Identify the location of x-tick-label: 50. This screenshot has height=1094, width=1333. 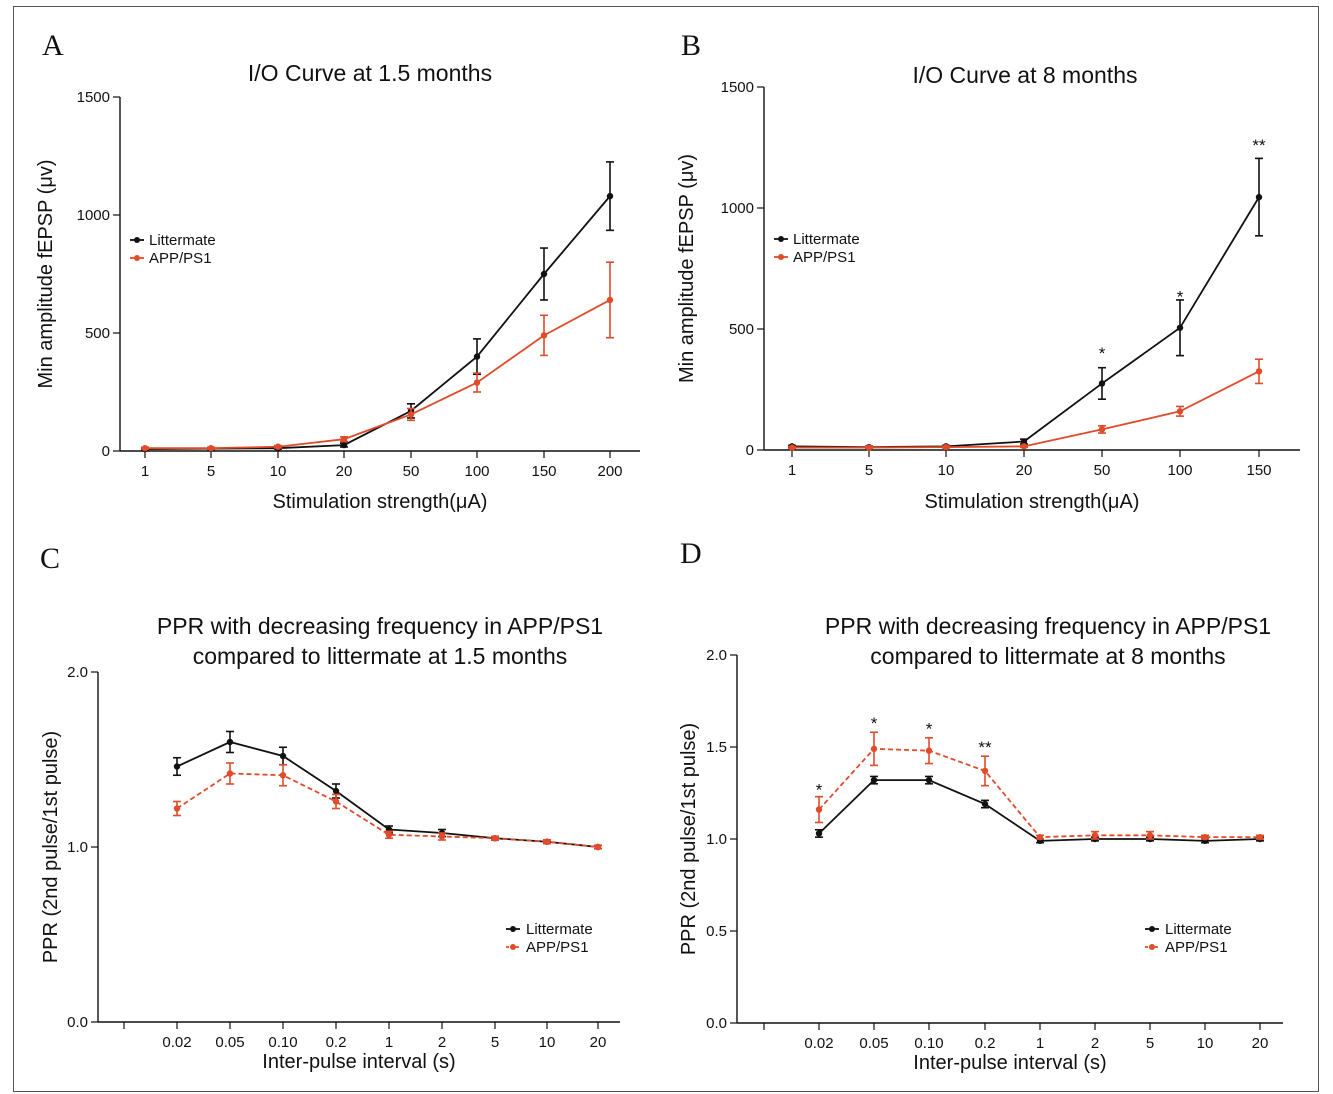
(411, 471).